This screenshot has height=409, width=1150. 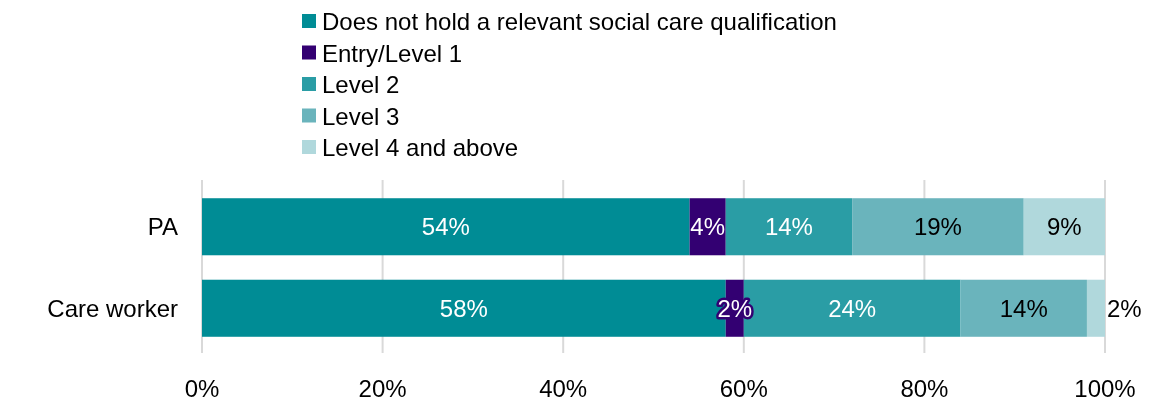 I want to click on text: 9%, so click(x=1064, y=227).